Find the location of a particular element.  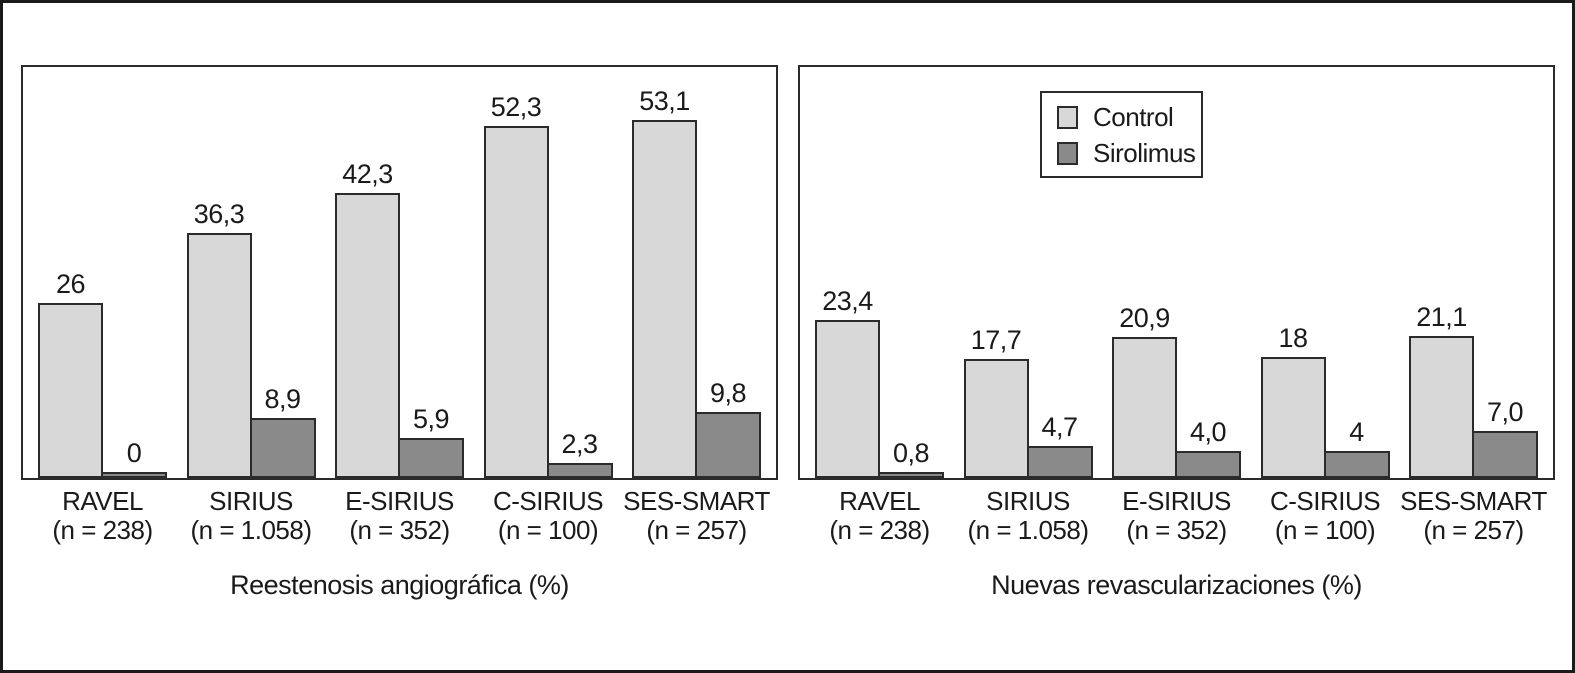

bar-sirolimus-c-sirius: 2,3 is located at coordinates (579, 453).